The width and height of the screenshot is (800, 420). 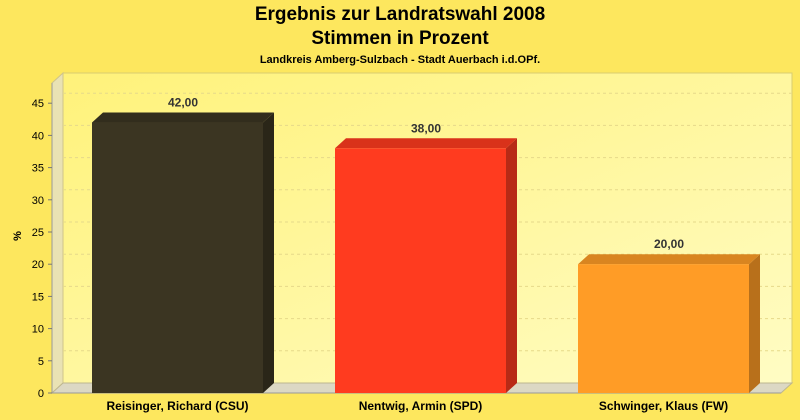 I want to click on y-tick-label: 45, so click(x=38, y=104).